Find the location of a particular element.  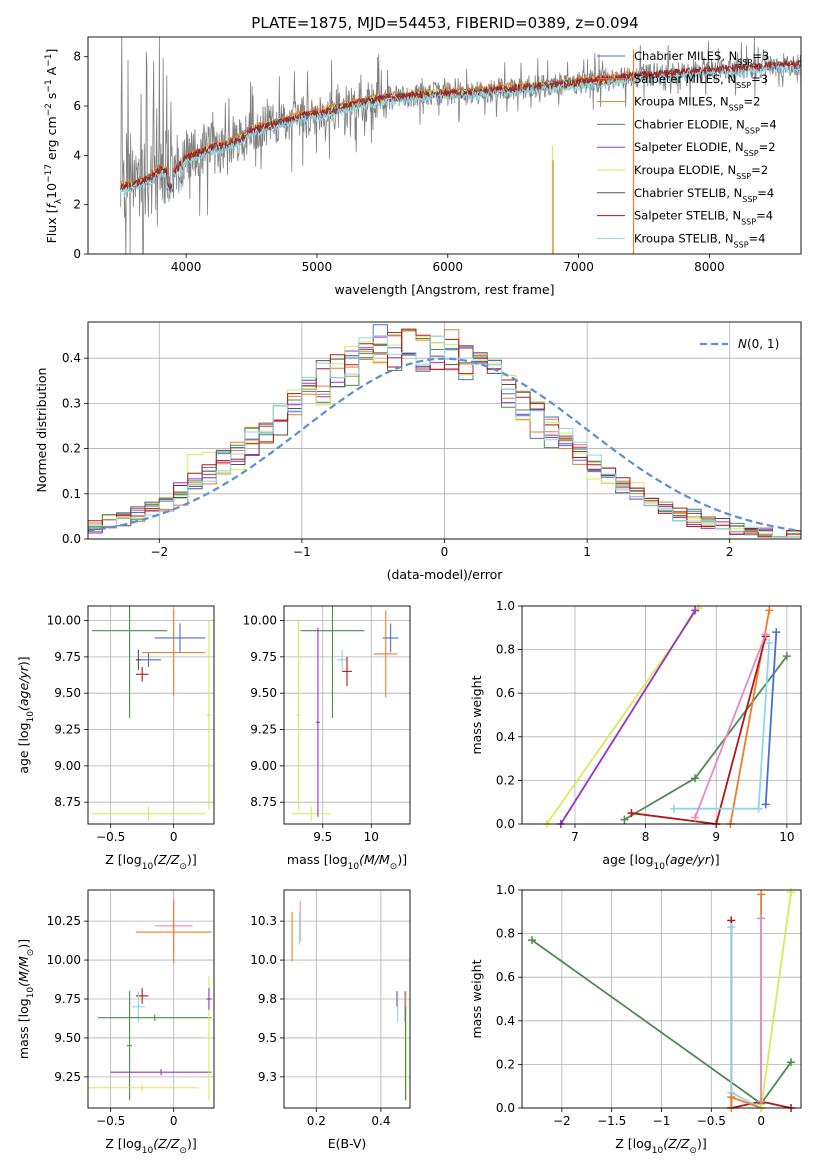

x-axis-label: age [log10(age/yr)] is located at coordinates (660, 862).